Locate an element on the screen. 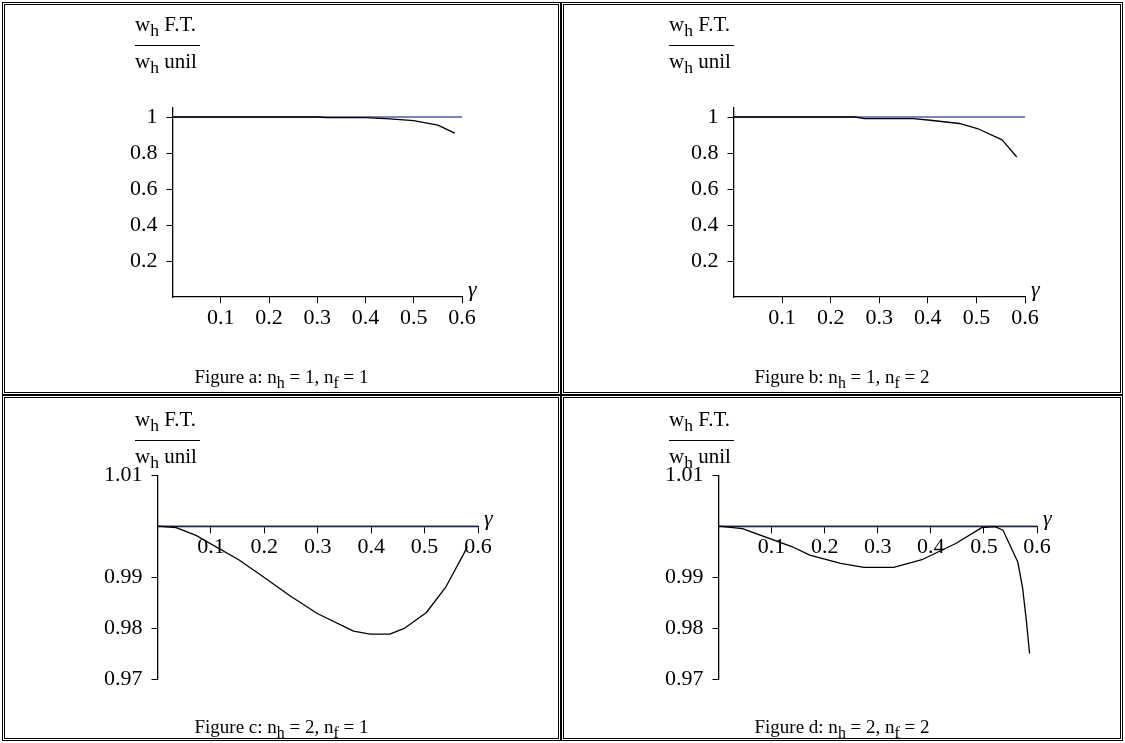 The width and height of the screenshot is (1125, 743). text: Figure c: n$_{h}$ = 2, n$_{f}$ = 1 is located at coordinates (281, 729).